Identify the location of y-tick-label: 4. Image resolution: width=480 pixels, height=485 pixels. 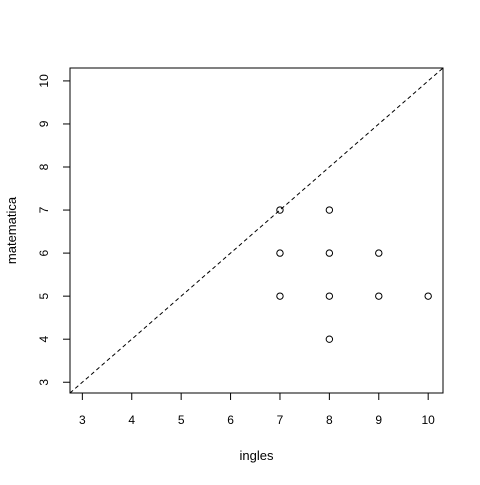
(44, 339).